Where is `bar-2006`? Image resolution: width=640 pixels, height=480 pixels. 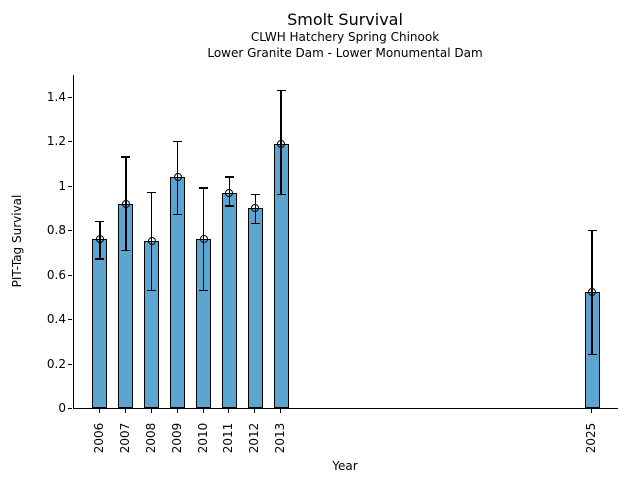 bar-2006 is located at coordinates (100, 323).